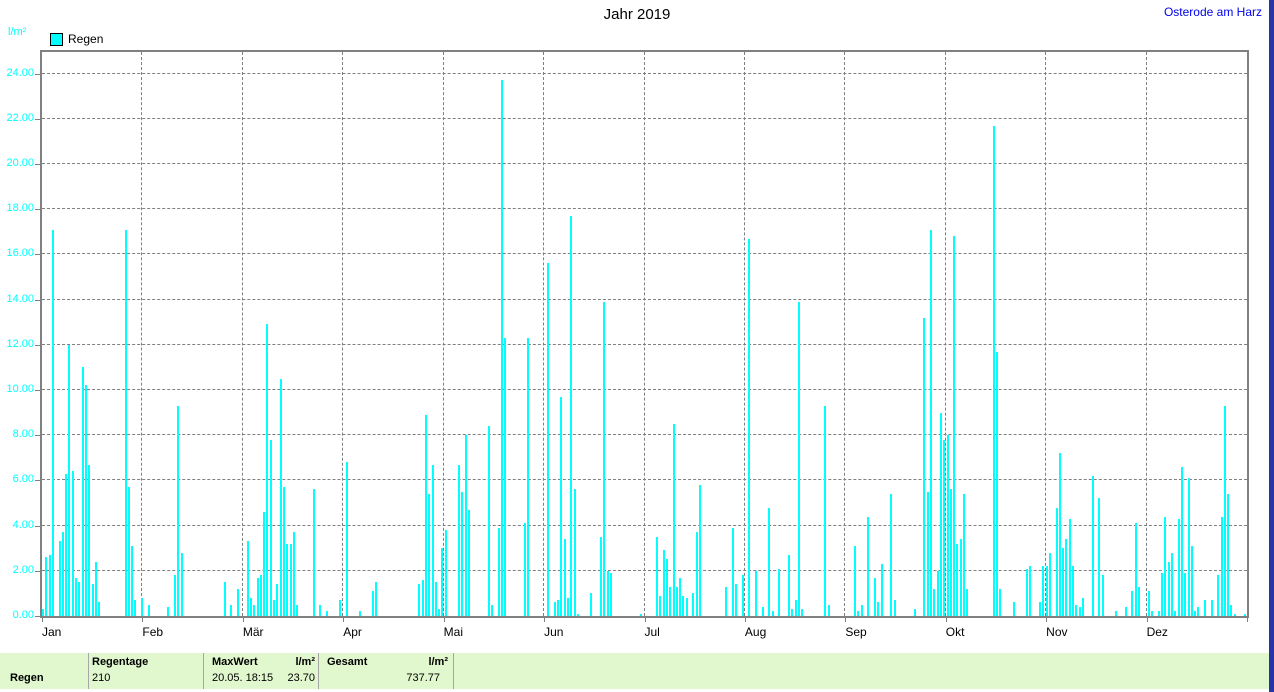 The height and width of the screenshot is (692, 1274). I want to click on month-label: Feb, so click(153, 632).